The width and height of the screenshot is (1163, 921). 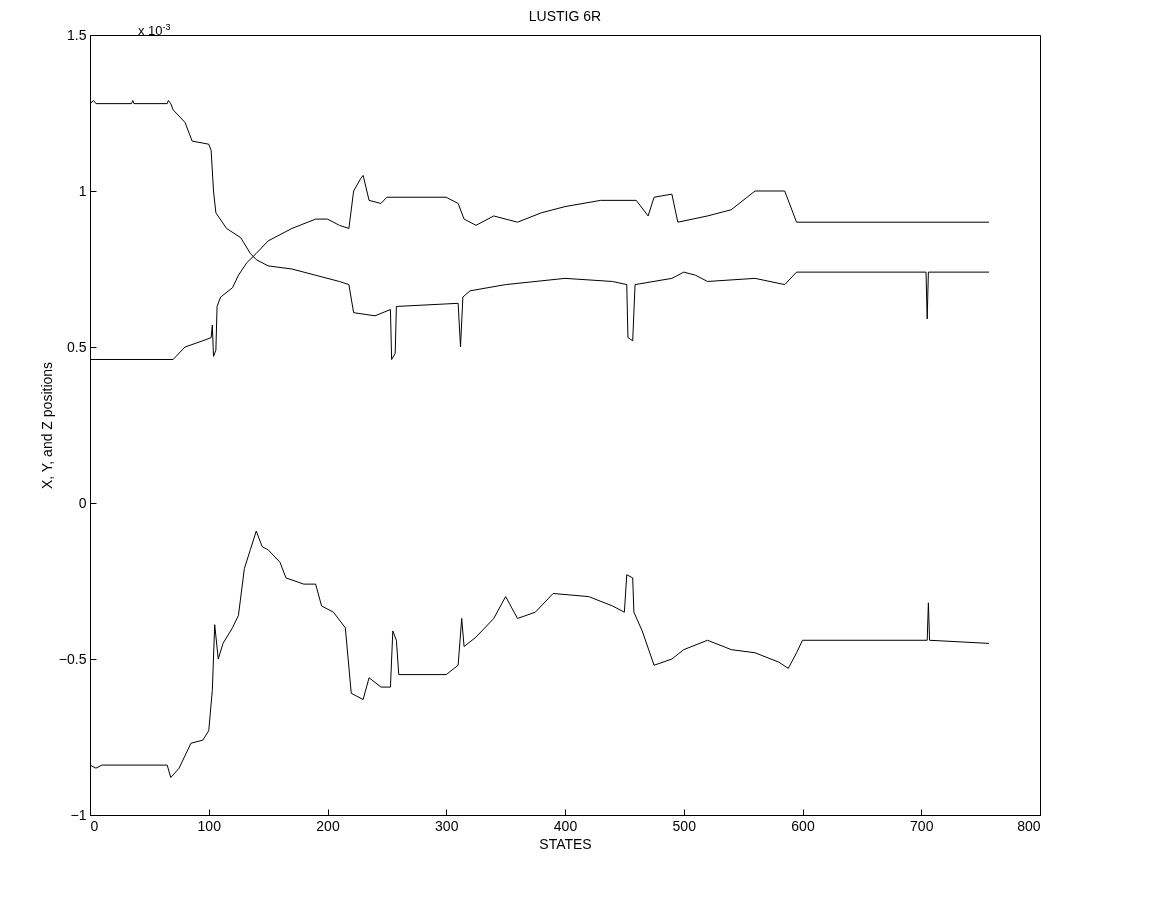 I want to click on x-tick-label: 700, so click(x=922, y=825).